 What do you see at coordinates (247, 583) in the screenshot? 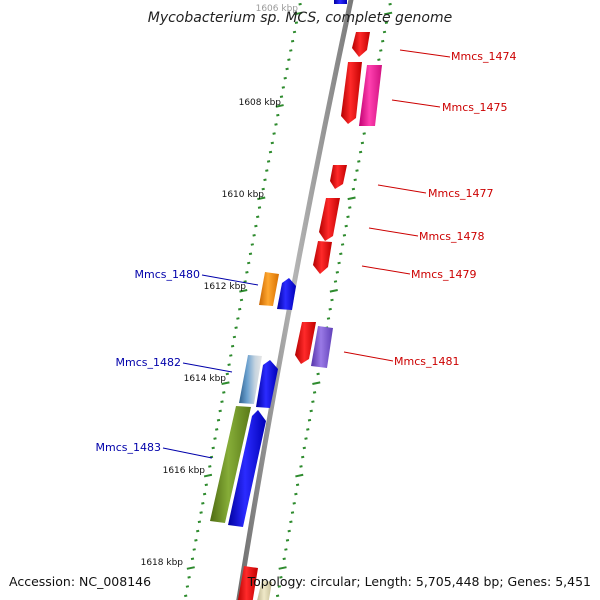
I see `gene-arrow-bottom-red` at bounding box center [247, 583].